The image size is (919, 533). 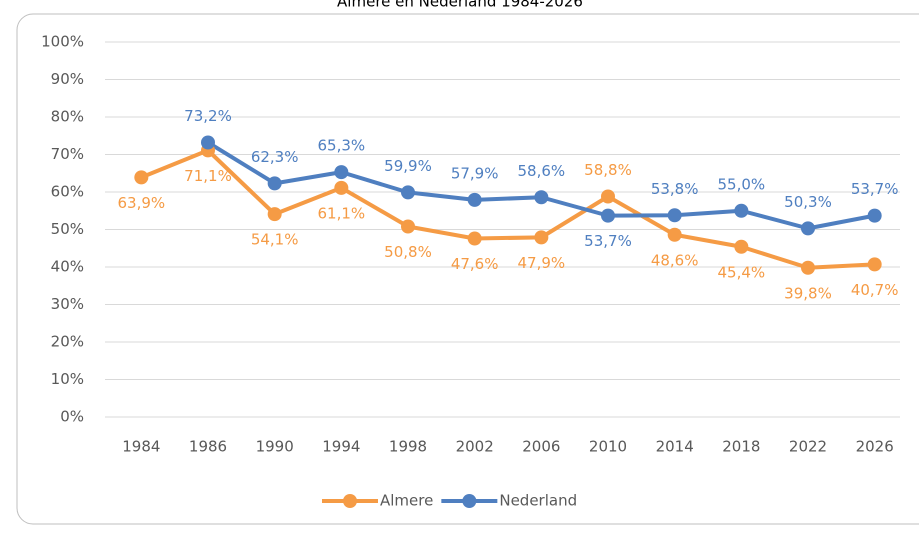 I want to click on x-tick-label: 2018, so click(x=741, y=447).